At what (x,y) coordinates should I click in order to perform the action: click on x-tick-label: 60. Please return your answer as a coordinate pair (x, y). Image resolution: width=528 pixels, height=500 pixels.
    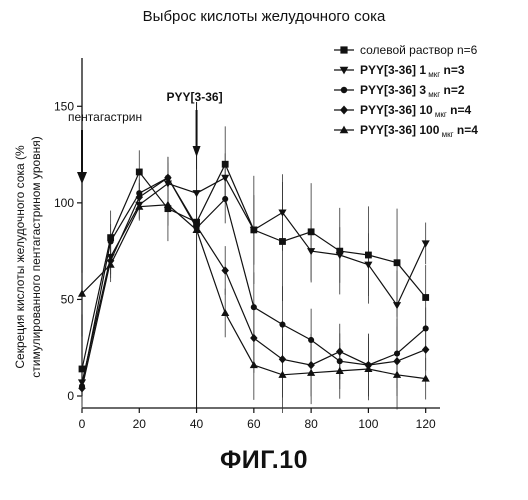
    Looking at the image, I should click on (254, 424).